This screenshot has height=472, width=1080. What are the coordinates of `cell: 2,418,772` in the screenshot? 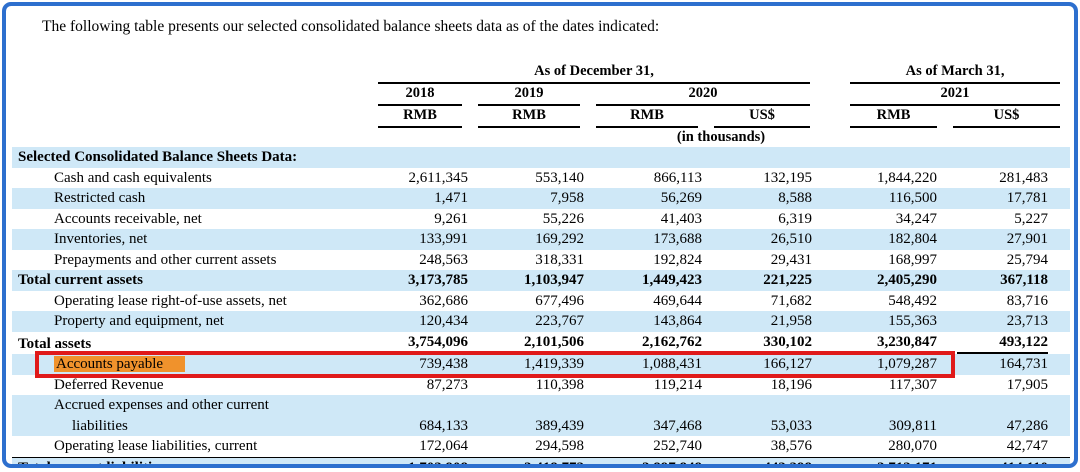 It's located at (531, 460).